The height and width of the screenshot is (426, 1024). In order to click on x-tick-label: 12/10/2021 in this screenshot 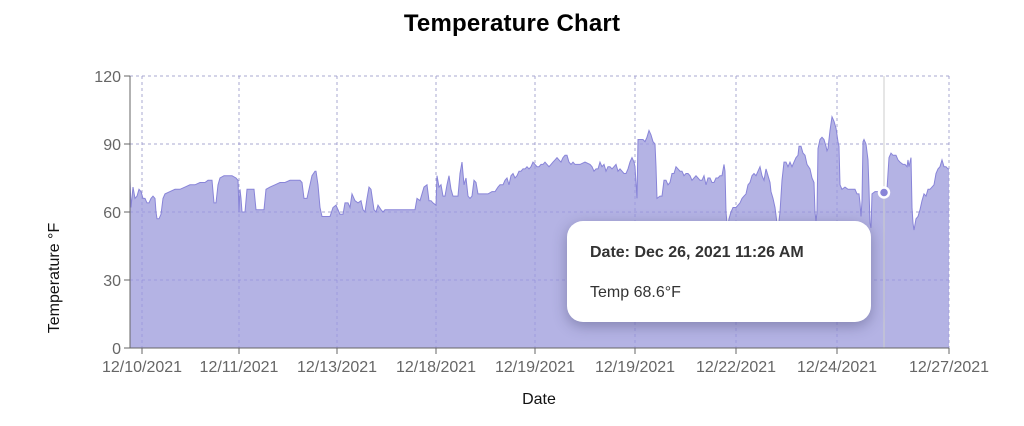, I will do `click(142, 367)`.